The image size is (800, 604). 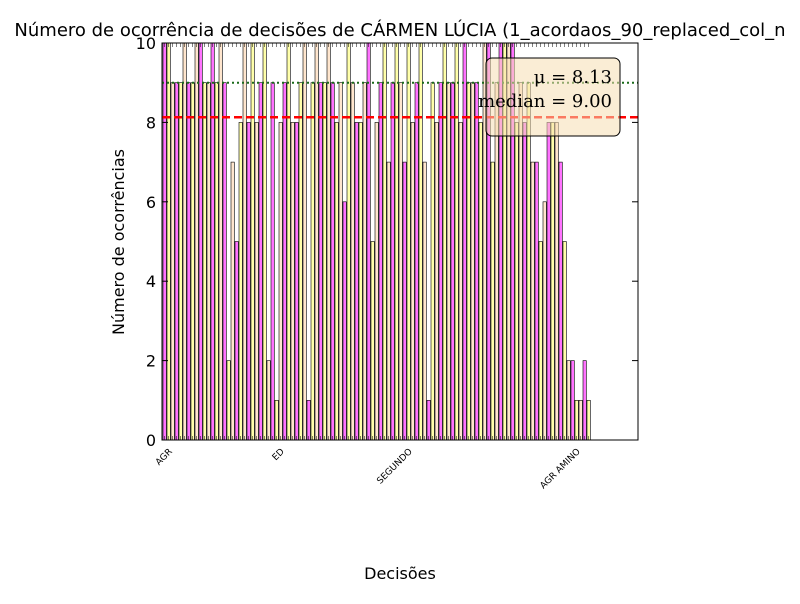 What do you see at coordinates (151, 440) in the screenshot?
I see `y-tick-label: 0` at bounding box center [151, 440].